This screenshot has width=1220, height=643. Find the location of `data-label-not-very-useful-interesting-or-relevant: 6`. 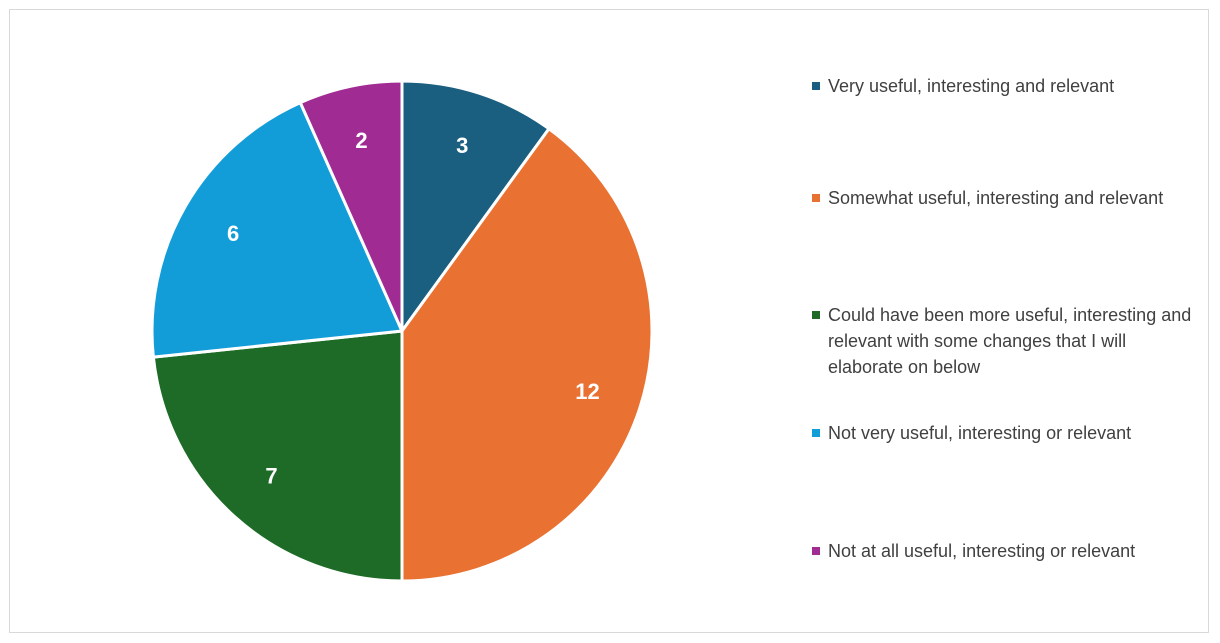

data-label-not-very-useful-interesting-or-relevant: 6 is located at coordinates (233, 233).